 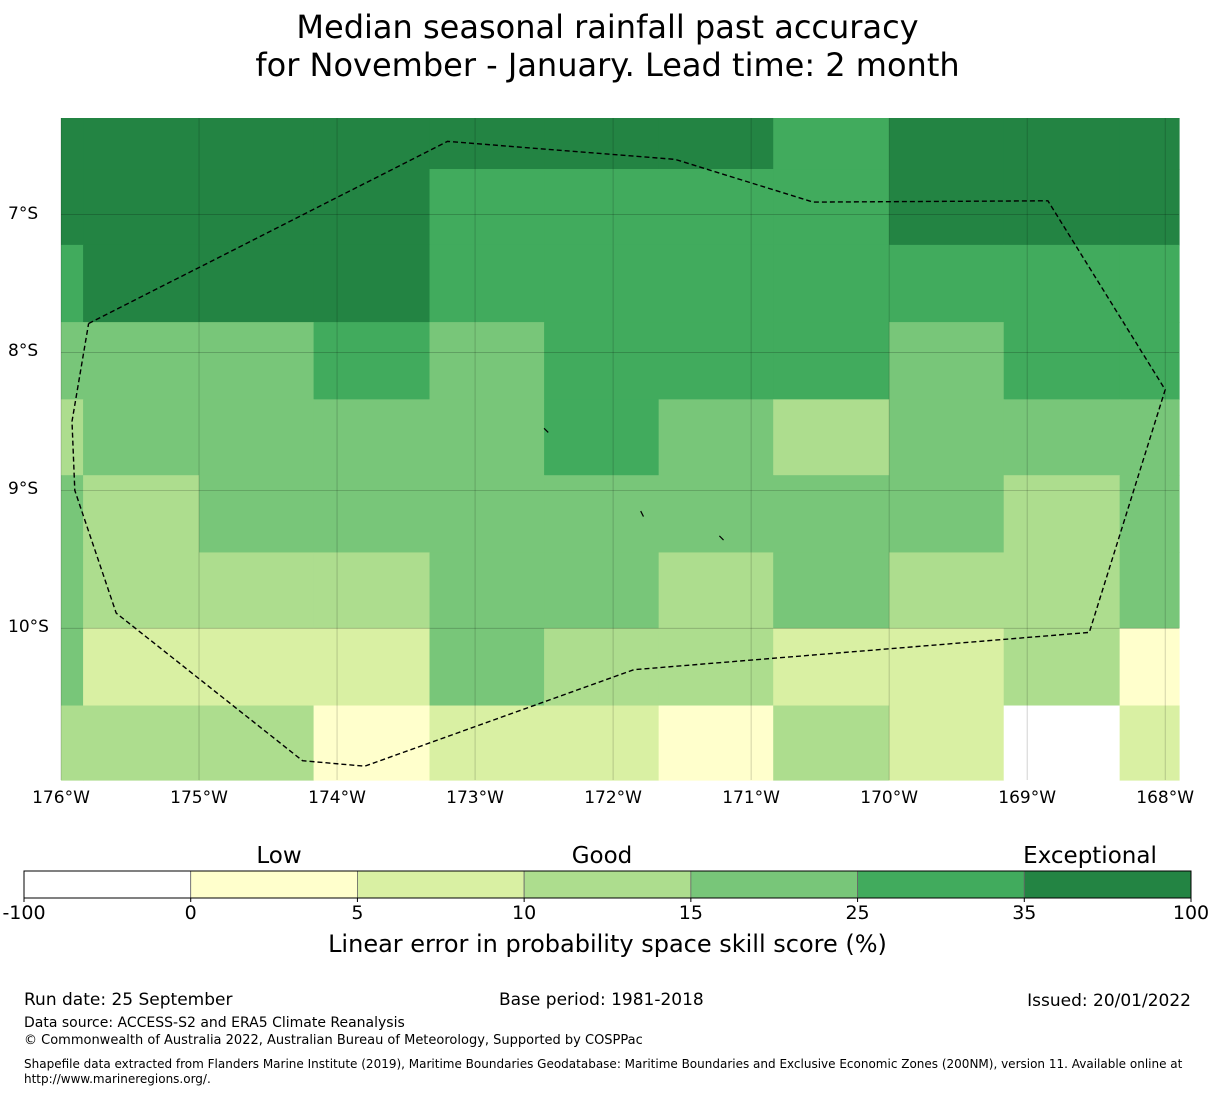 I want to click on colorbar-tick-label: -100, so click(x=24, y=913).